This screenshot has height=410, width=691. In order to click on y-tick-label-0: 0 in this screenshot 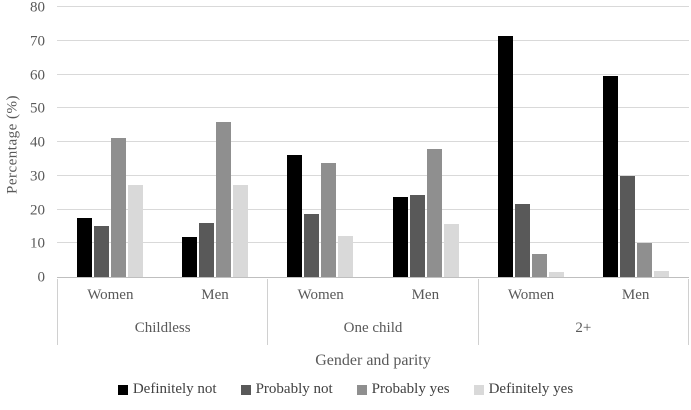, I will do `click(41, 277)`.